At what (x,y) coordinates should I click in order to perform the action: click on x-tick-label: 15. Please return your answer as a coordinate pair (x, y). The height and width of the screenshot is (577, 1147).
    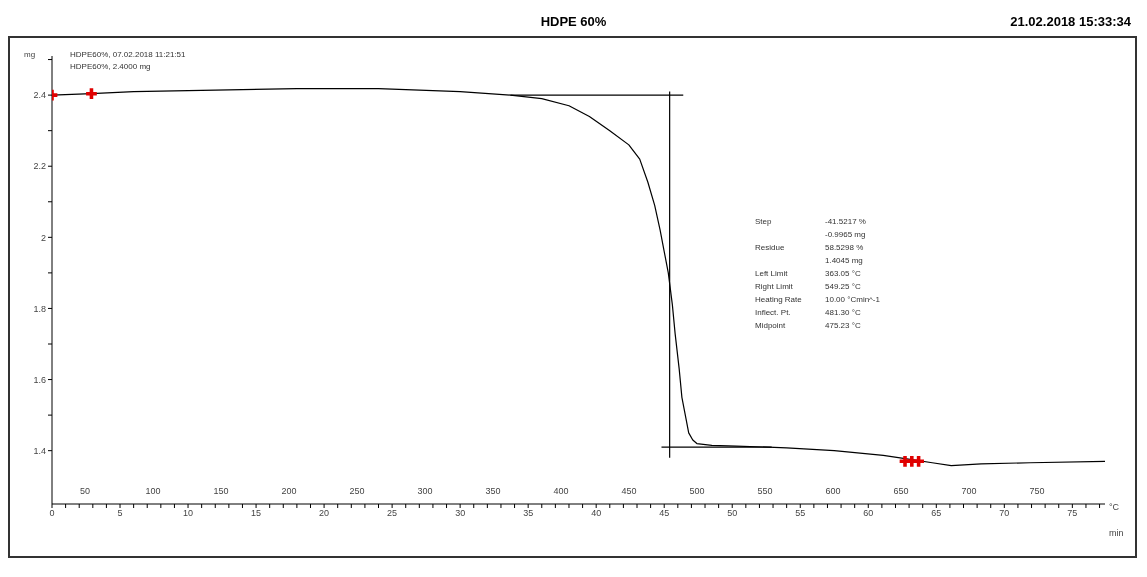
    Looking at the image, I should click on (256, 513).